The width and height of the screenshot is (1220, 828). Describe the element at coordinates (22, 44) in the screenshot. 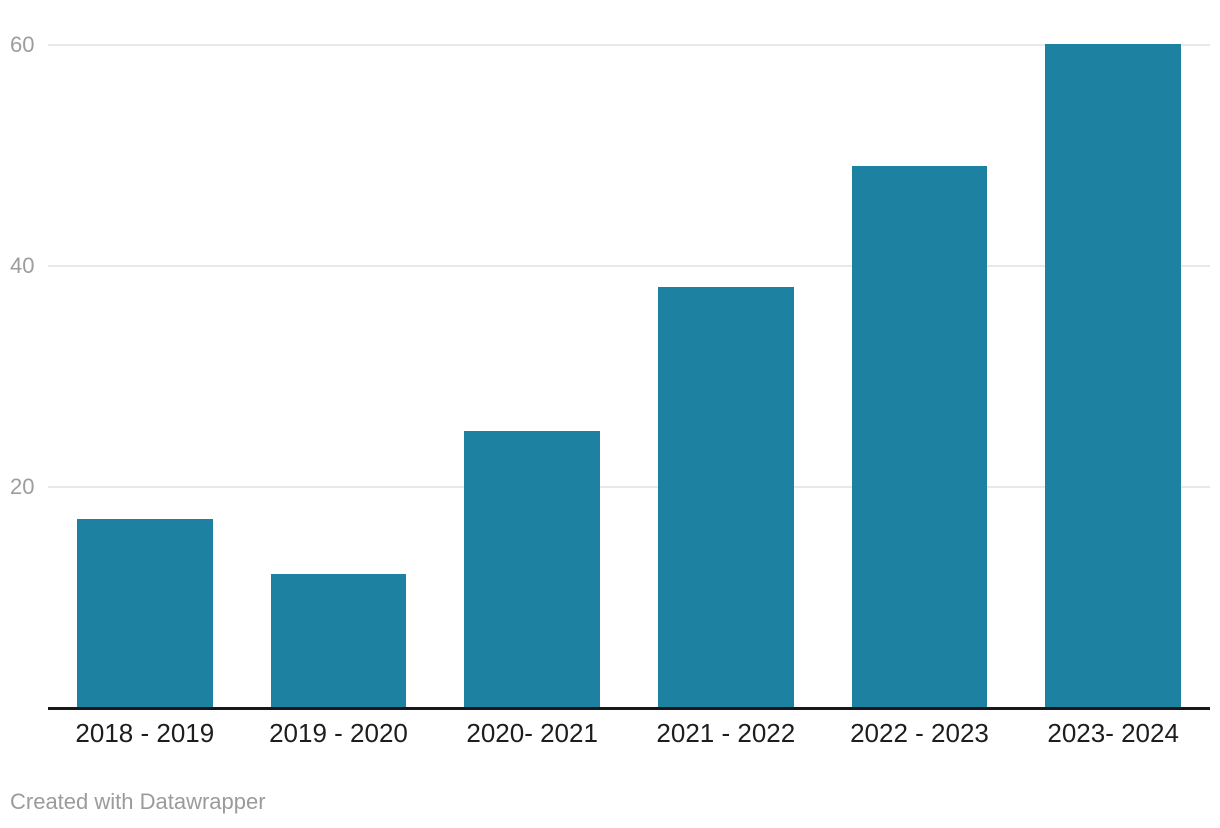

I see `y-tick-label-60: 60` at that location.